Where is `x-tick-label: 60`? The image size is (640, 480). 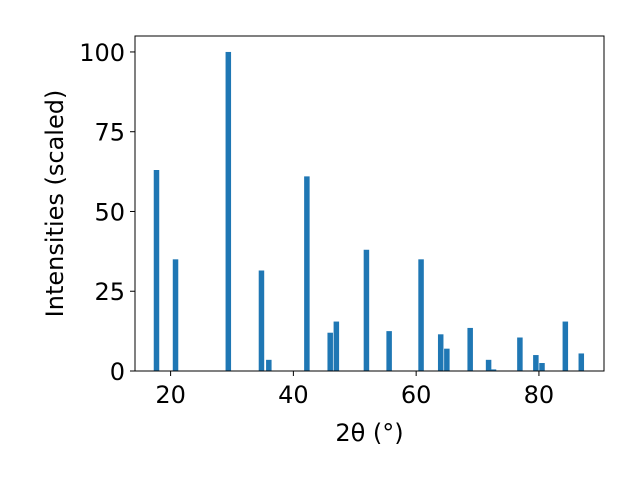
x-tick-label: 60 is located at coordinates (416, 395).